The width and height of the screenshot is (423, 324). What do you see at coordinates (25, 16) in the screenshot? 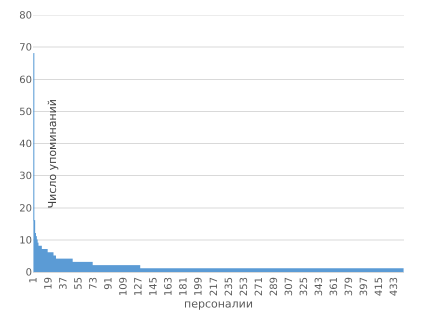
I see `y-tick-label: 80` at bounding box center [25, 16].